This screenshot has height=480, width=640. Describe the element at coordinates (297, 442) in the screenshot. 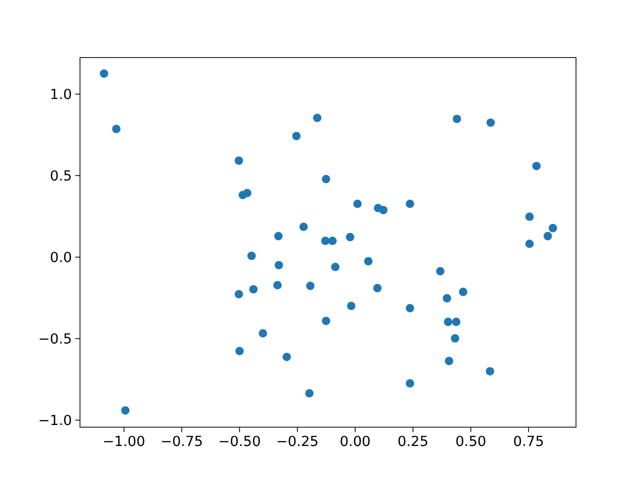

I see `x-tick-label: −0.25` at that location.